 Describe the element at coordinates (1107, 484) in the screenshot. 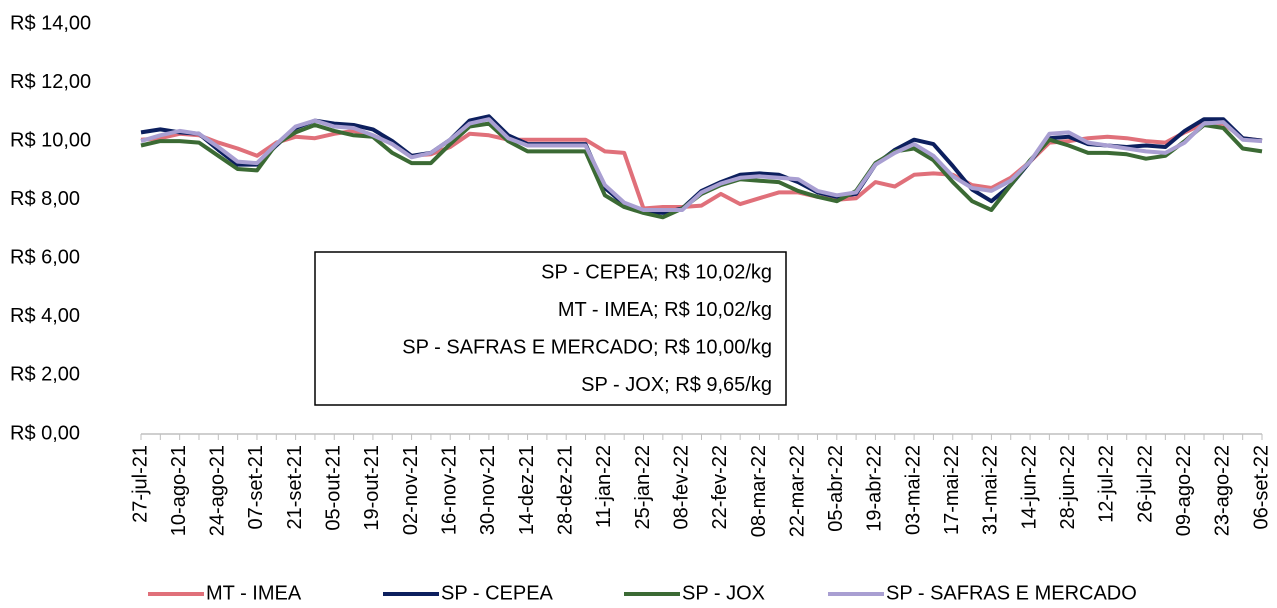

I see `x-tick-label: 12-jul-22` at that location.